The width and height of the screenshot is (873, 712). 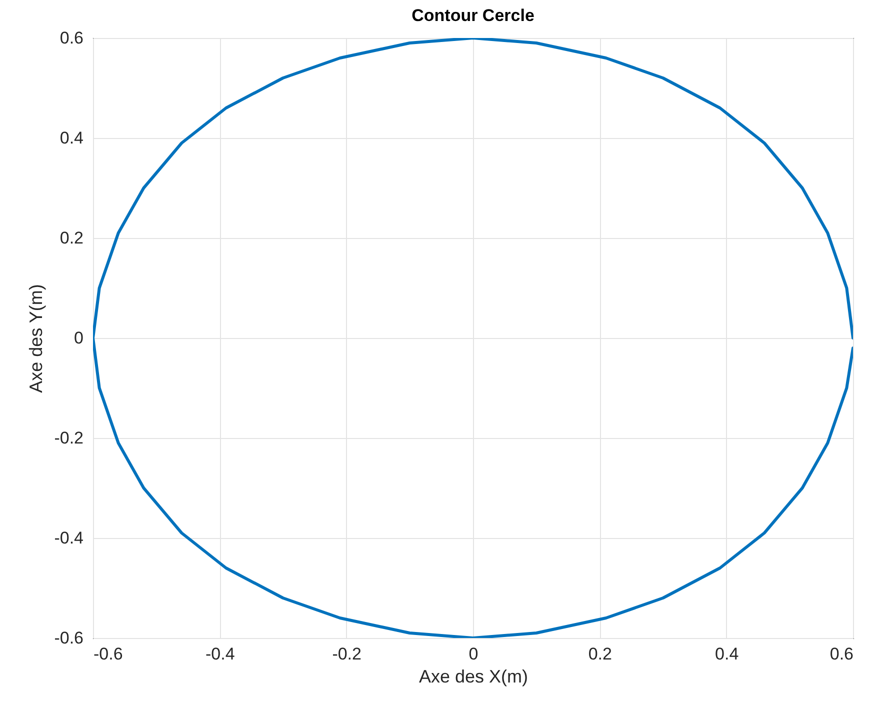 What do you see at coordinates (220, 654) in the screenshot?
I see `x-tick-label: -0.4` at bounding box center [220, 654].